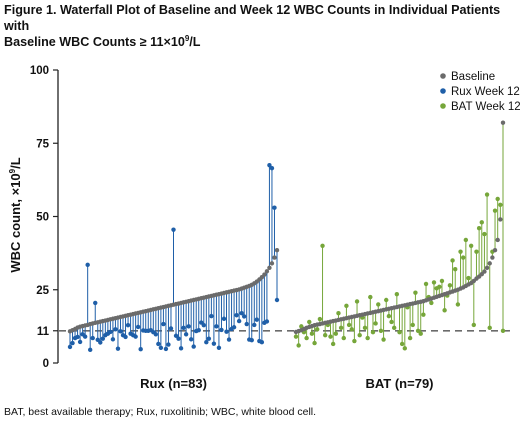  What do you see at coordinates (39, 71) in the screenshot?
I see `y-tick-label: 100` at bounding box center [39, 71].